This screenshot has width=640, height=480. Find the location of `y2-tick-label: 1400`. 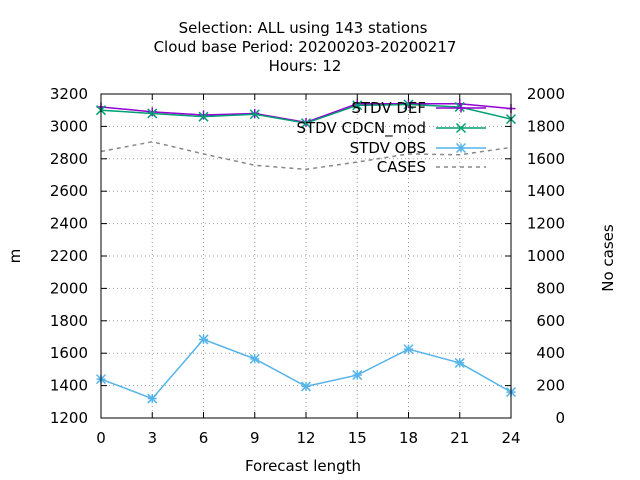

y2-tick-label: 1400 is located at coordinates (546, 191).